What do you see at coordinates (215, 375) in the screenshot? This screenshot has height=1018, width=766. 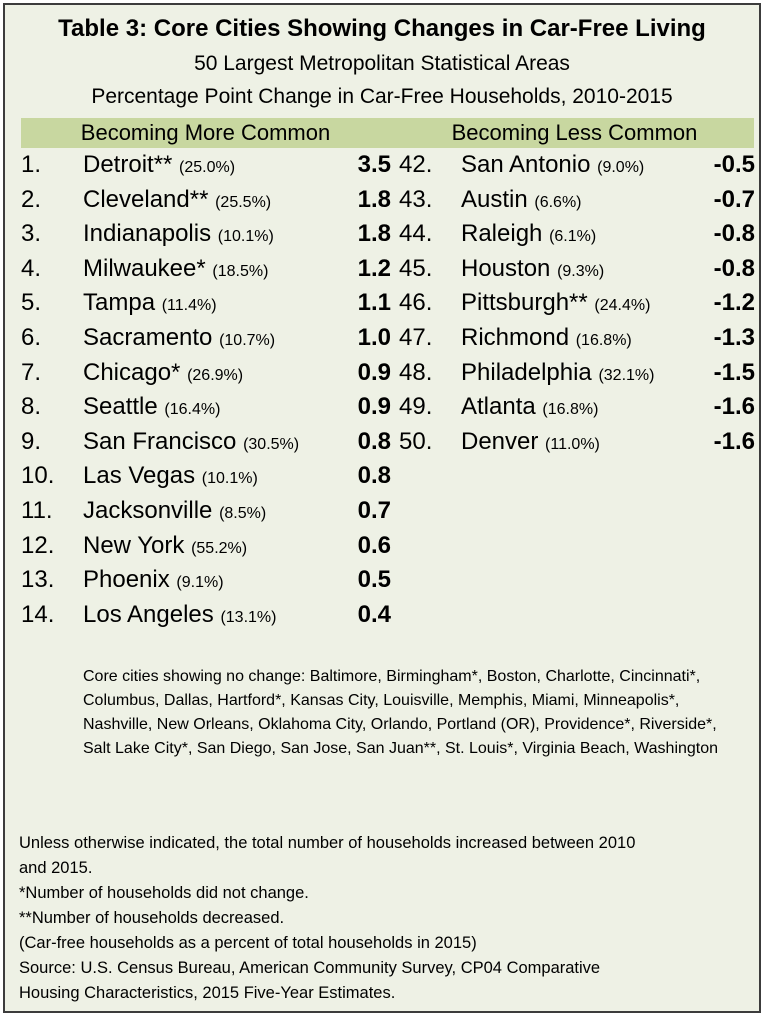 I see `row-car-free-percent: (26.9%)` at bounding box center [215, 375].